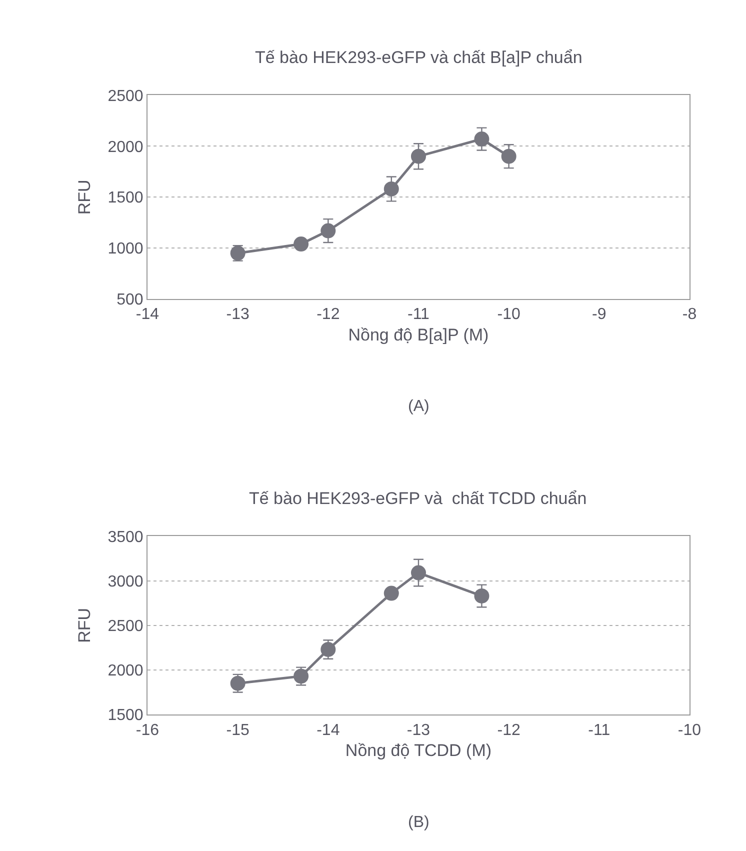  What do you see at coordinates (238, 730) in the screenshot?
I see `x-tick-label: -15` at bounding box center [238, 730].